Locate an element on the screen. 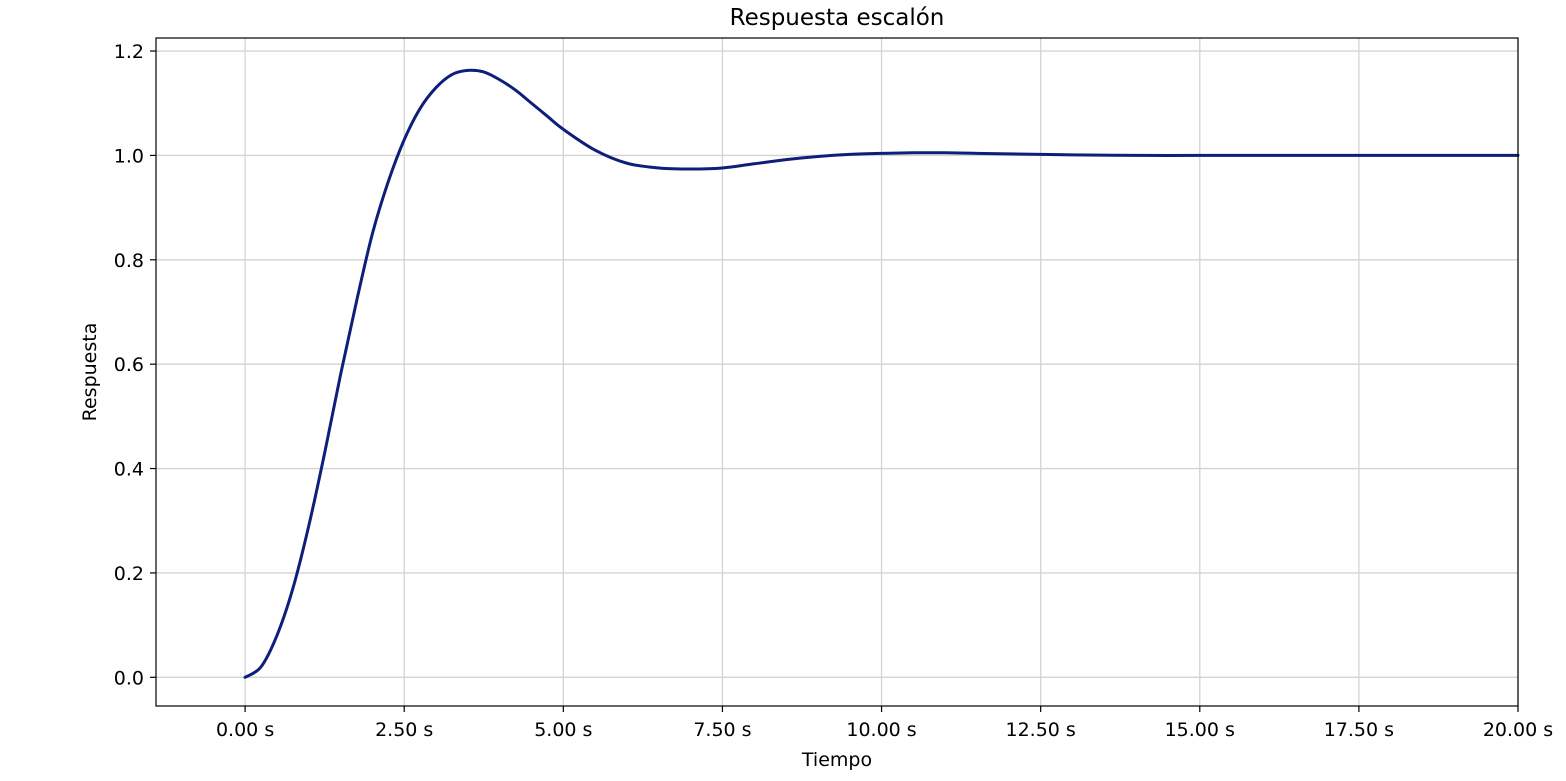  y-tick-label: 0.8 is located at coordinates (129, 261).